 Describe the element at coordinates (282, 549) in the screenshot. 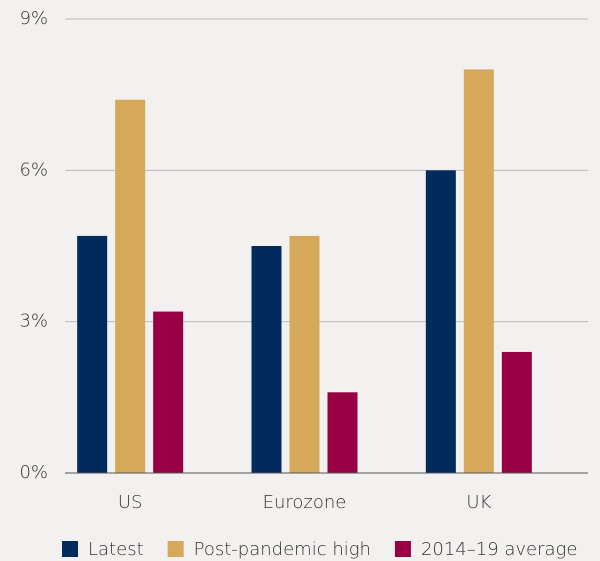

I see `legend-label: Post-pandemic high` at that location.